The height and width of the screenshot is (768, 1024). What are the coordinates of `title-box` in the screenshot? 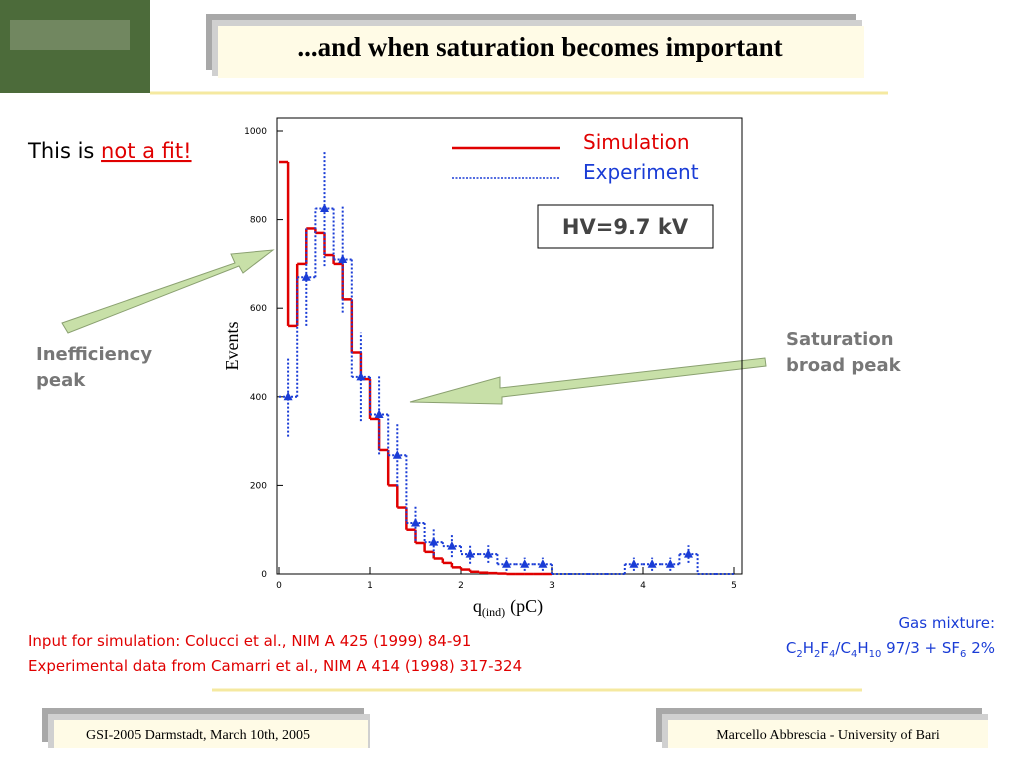 It's located at (541, 52).